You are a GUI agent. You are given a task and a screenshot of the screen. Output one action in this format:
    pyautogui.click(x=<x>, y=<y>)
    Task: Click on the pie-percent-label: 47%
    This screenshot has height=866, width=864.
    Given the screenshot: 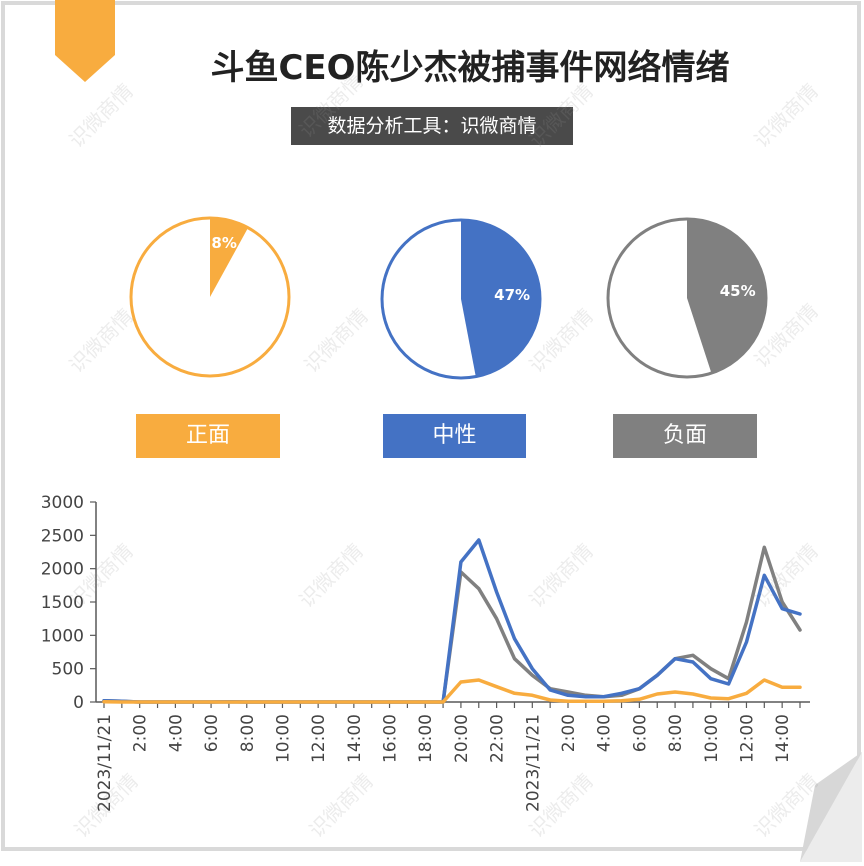 What is the action you would take?
    pyautogui.click(x=512, y=295)
    